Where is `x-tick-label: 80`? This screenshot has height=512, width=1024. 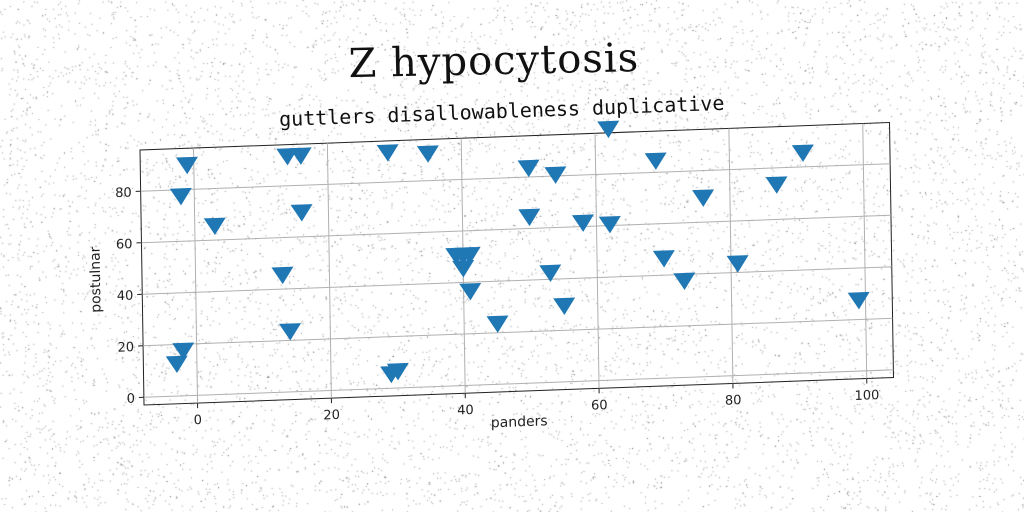 x-tick-label: 80 is located at coordinates (733, 401).